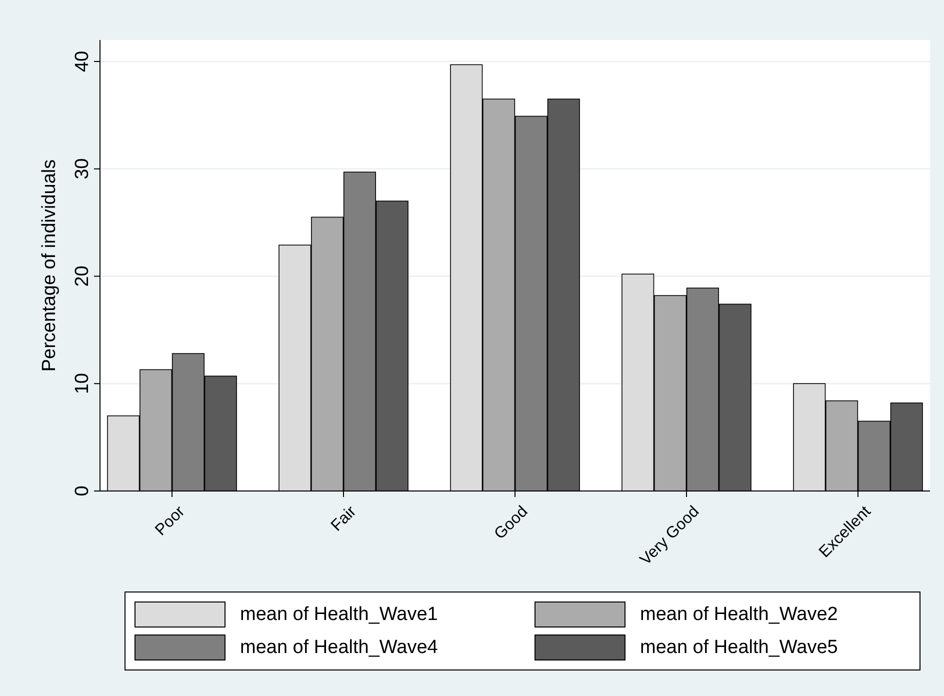 This screenshot has height=696, width=944. What do you see at coordinates (82, 276) in the screenshot?
I see `y-tick-label: 20` at bounding box center [82, 276].